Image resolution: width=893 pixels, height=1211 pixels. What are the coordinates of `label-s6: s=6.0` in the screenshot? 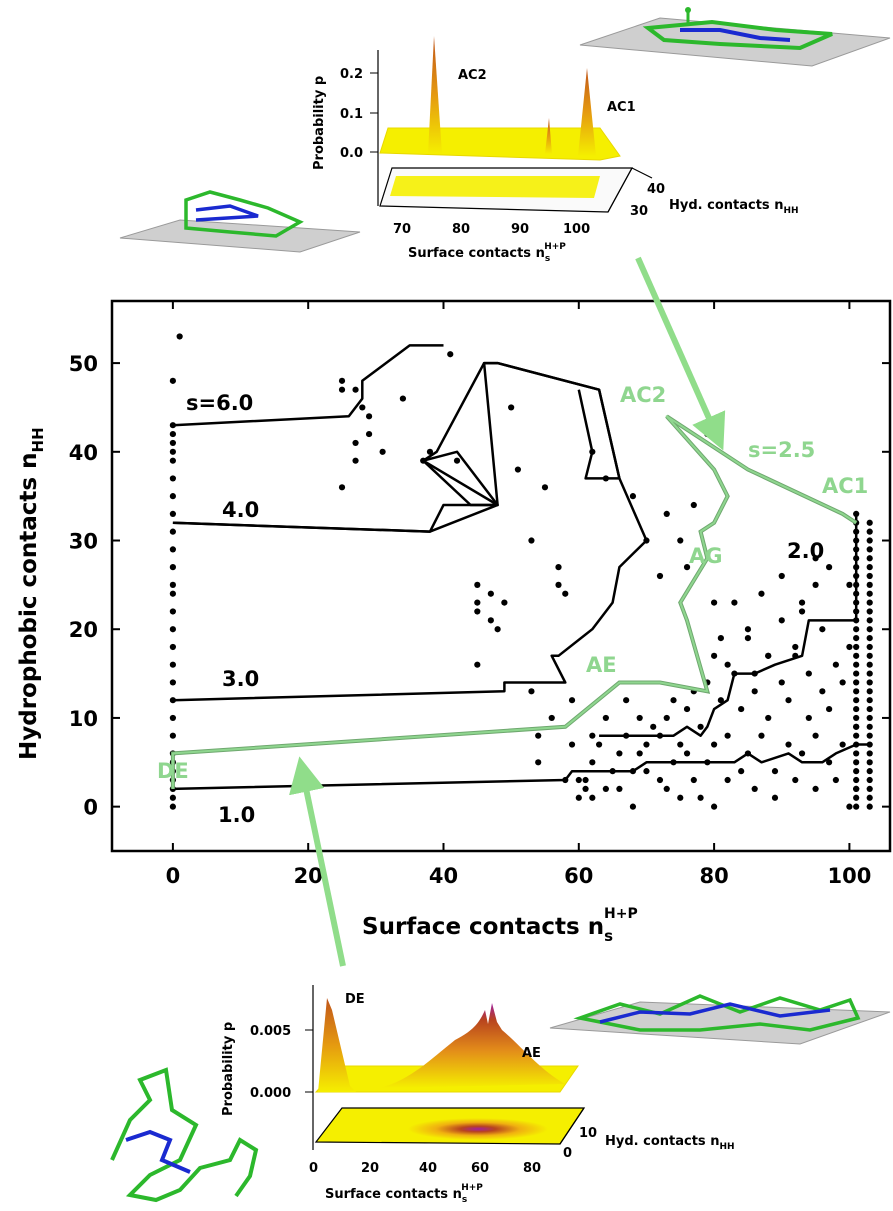 It's located at (219, 403).